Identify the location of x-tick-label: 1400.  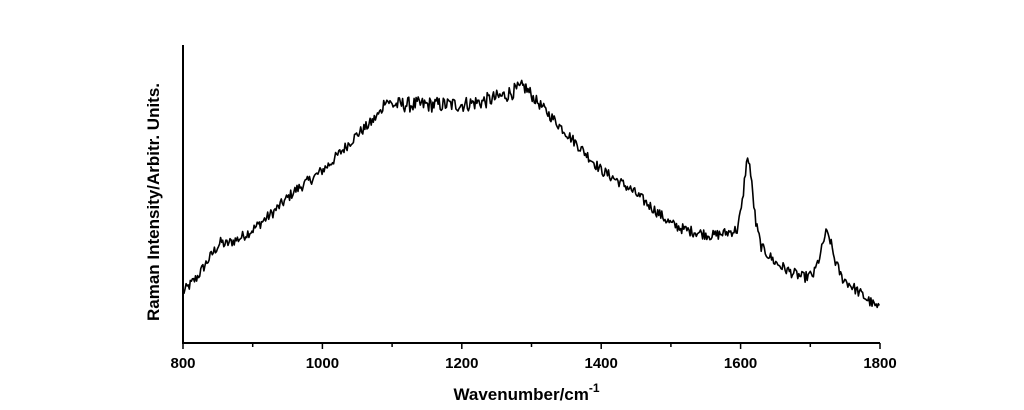
(601, 363).